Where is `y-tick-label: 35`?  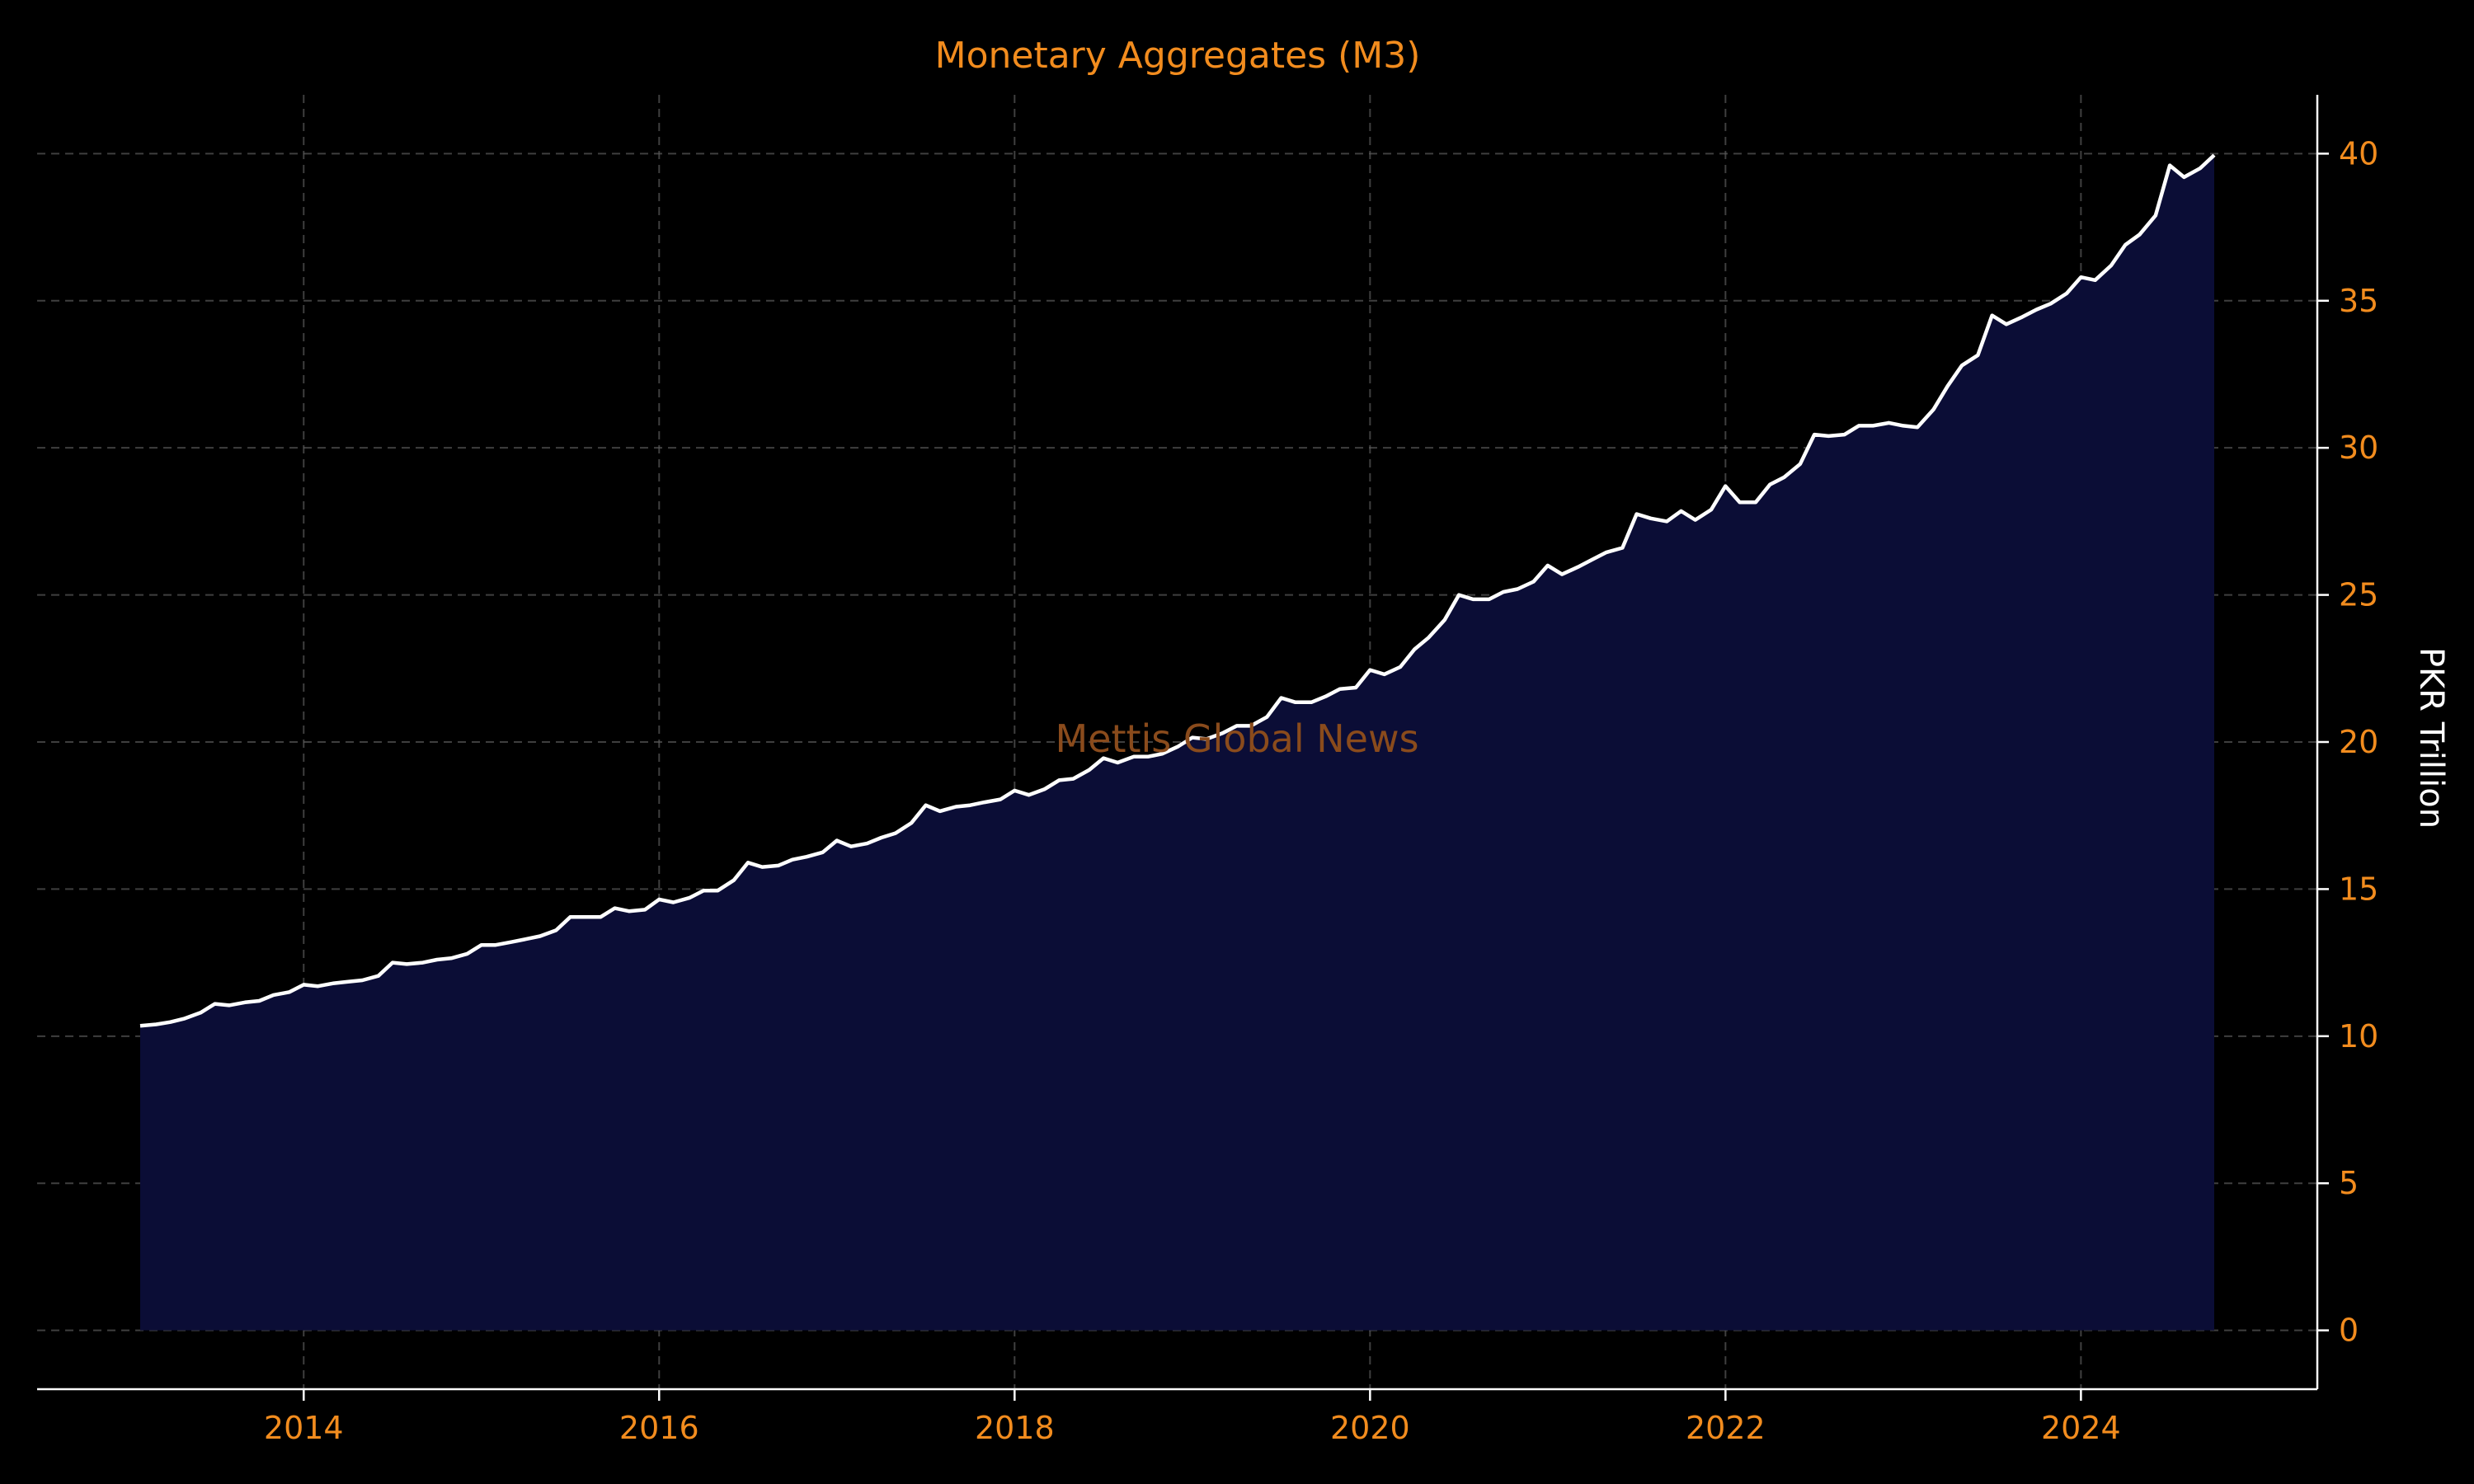 y-tick-label: 35 is located at coordinates (2358, 301).